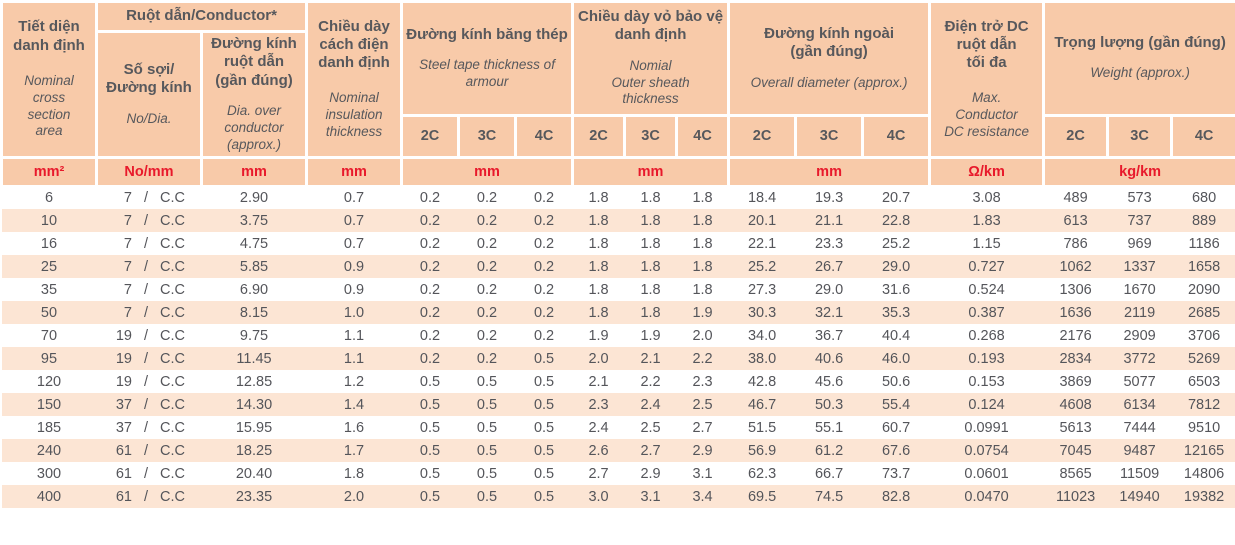  Describe the element at coordinates (829, 198) in the screenshot. I see `cell-overall-3c: 19.3` at that location.